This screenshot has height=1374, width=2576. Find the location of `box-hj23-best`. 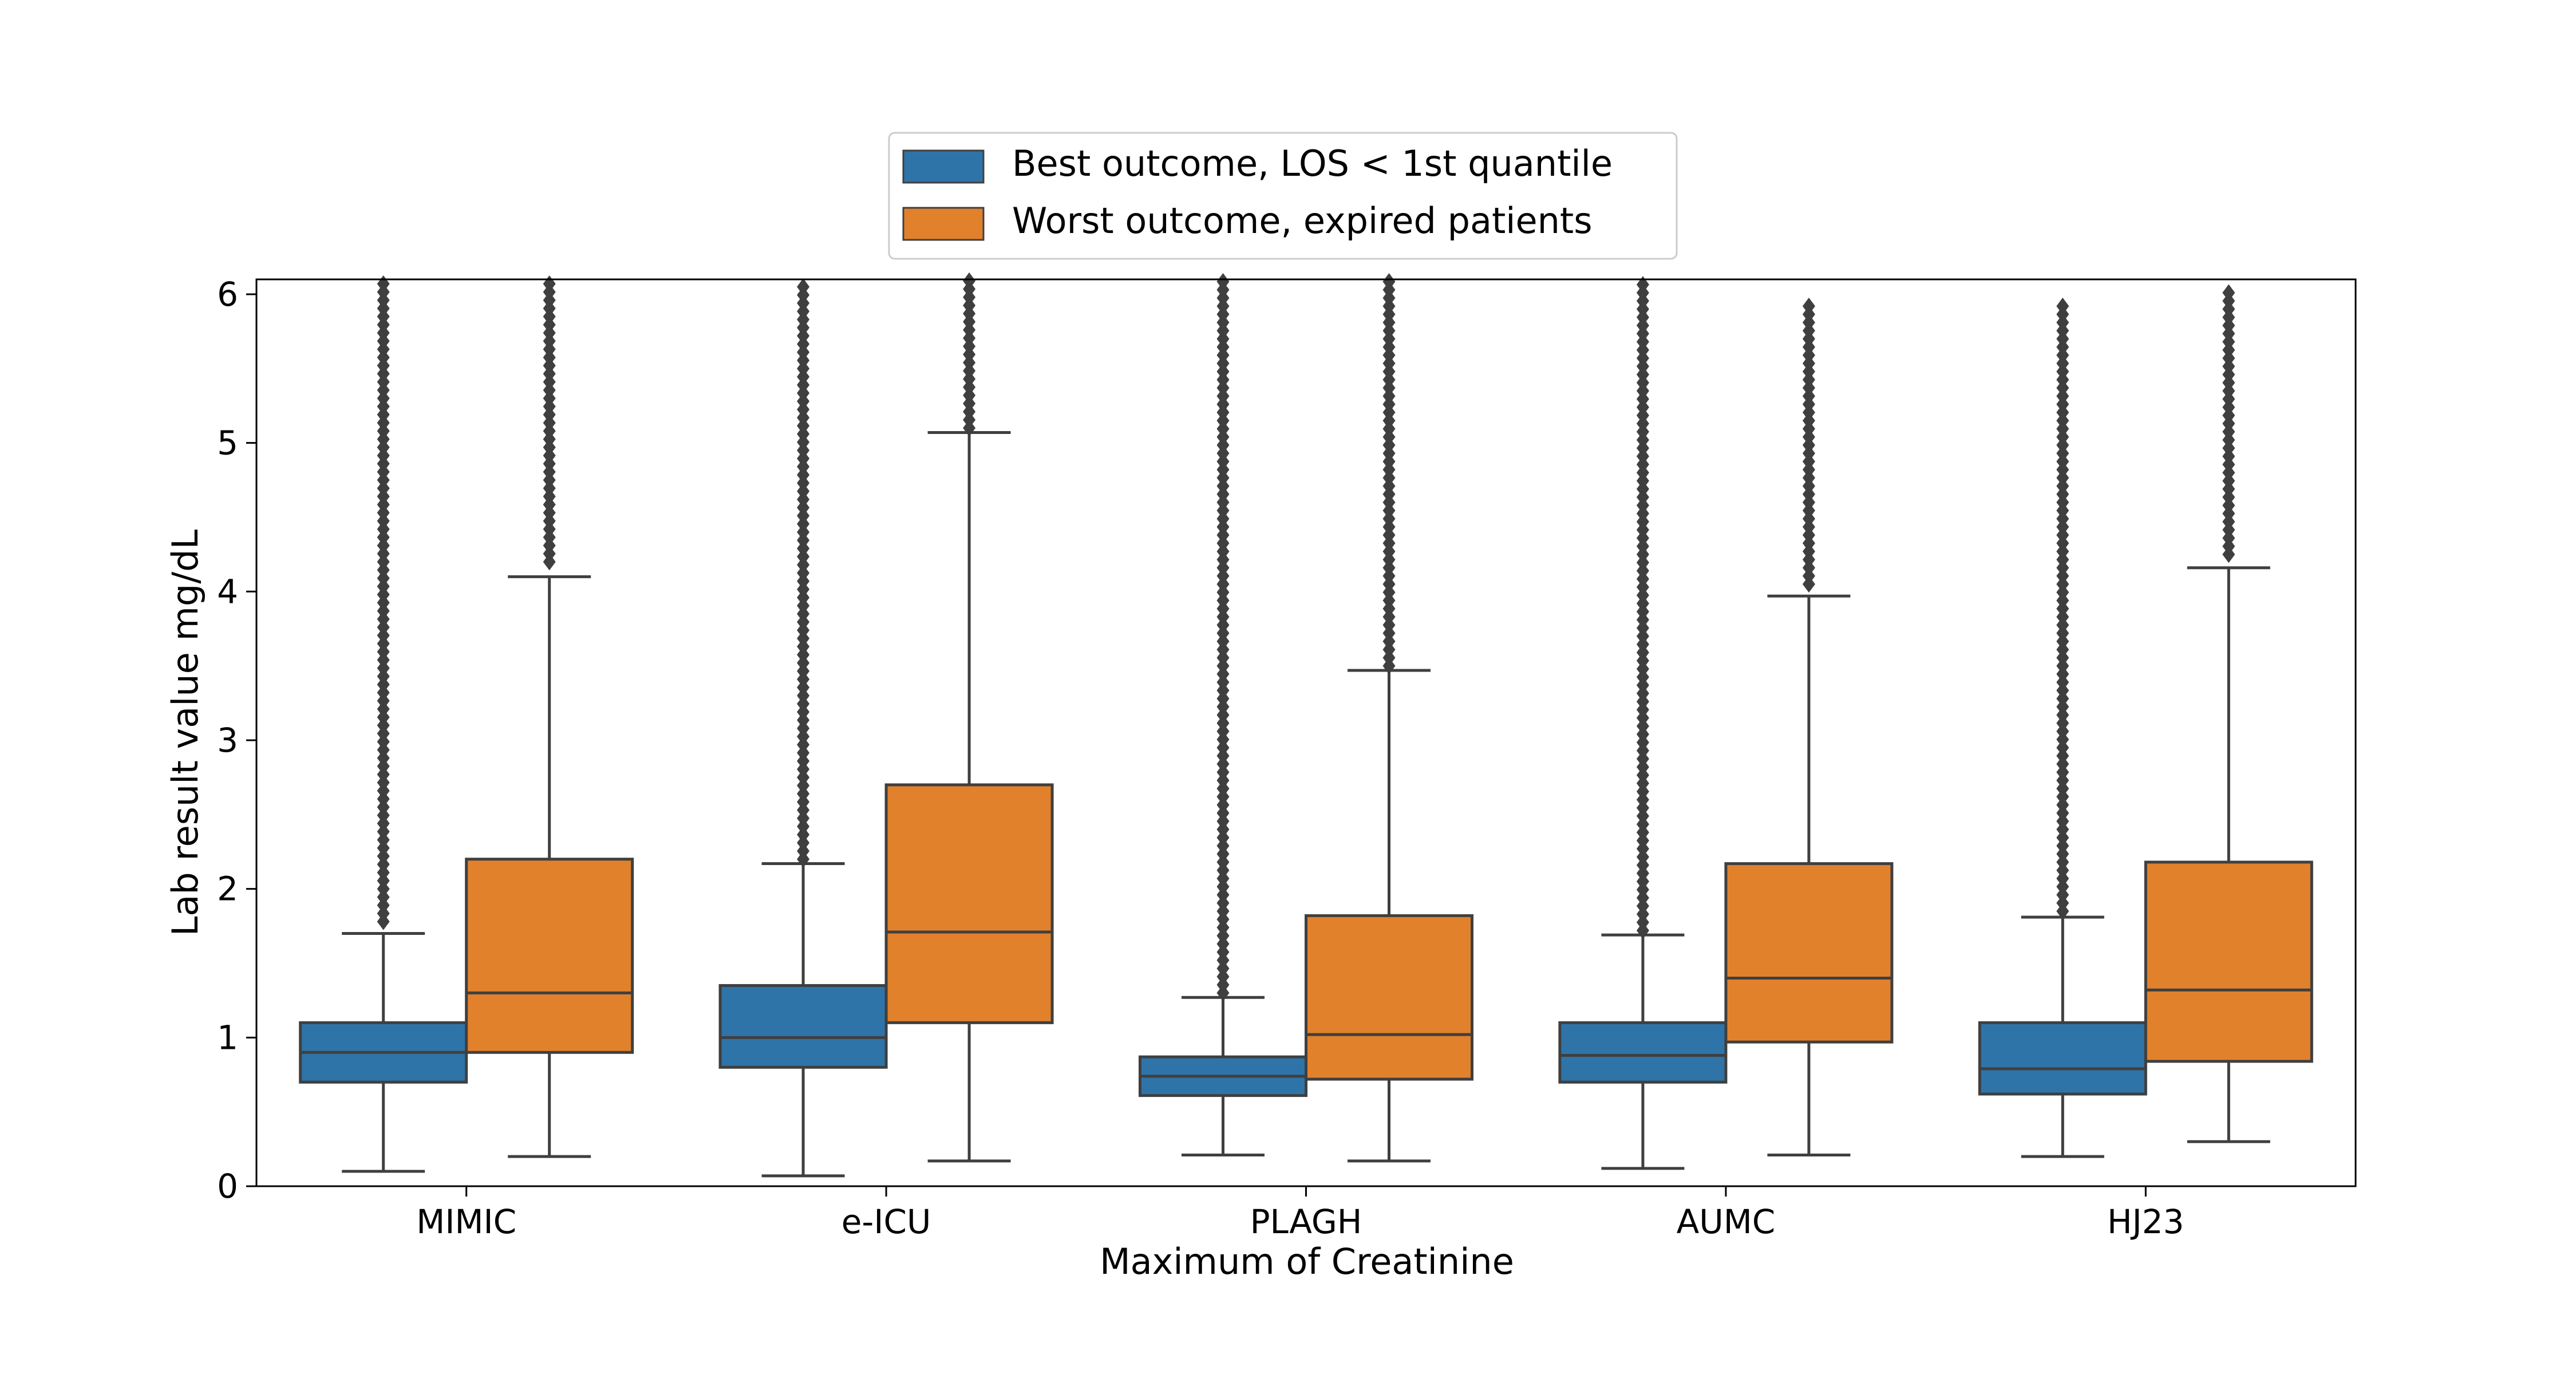

box-hj23-best is located at coordinates (2062, 727).